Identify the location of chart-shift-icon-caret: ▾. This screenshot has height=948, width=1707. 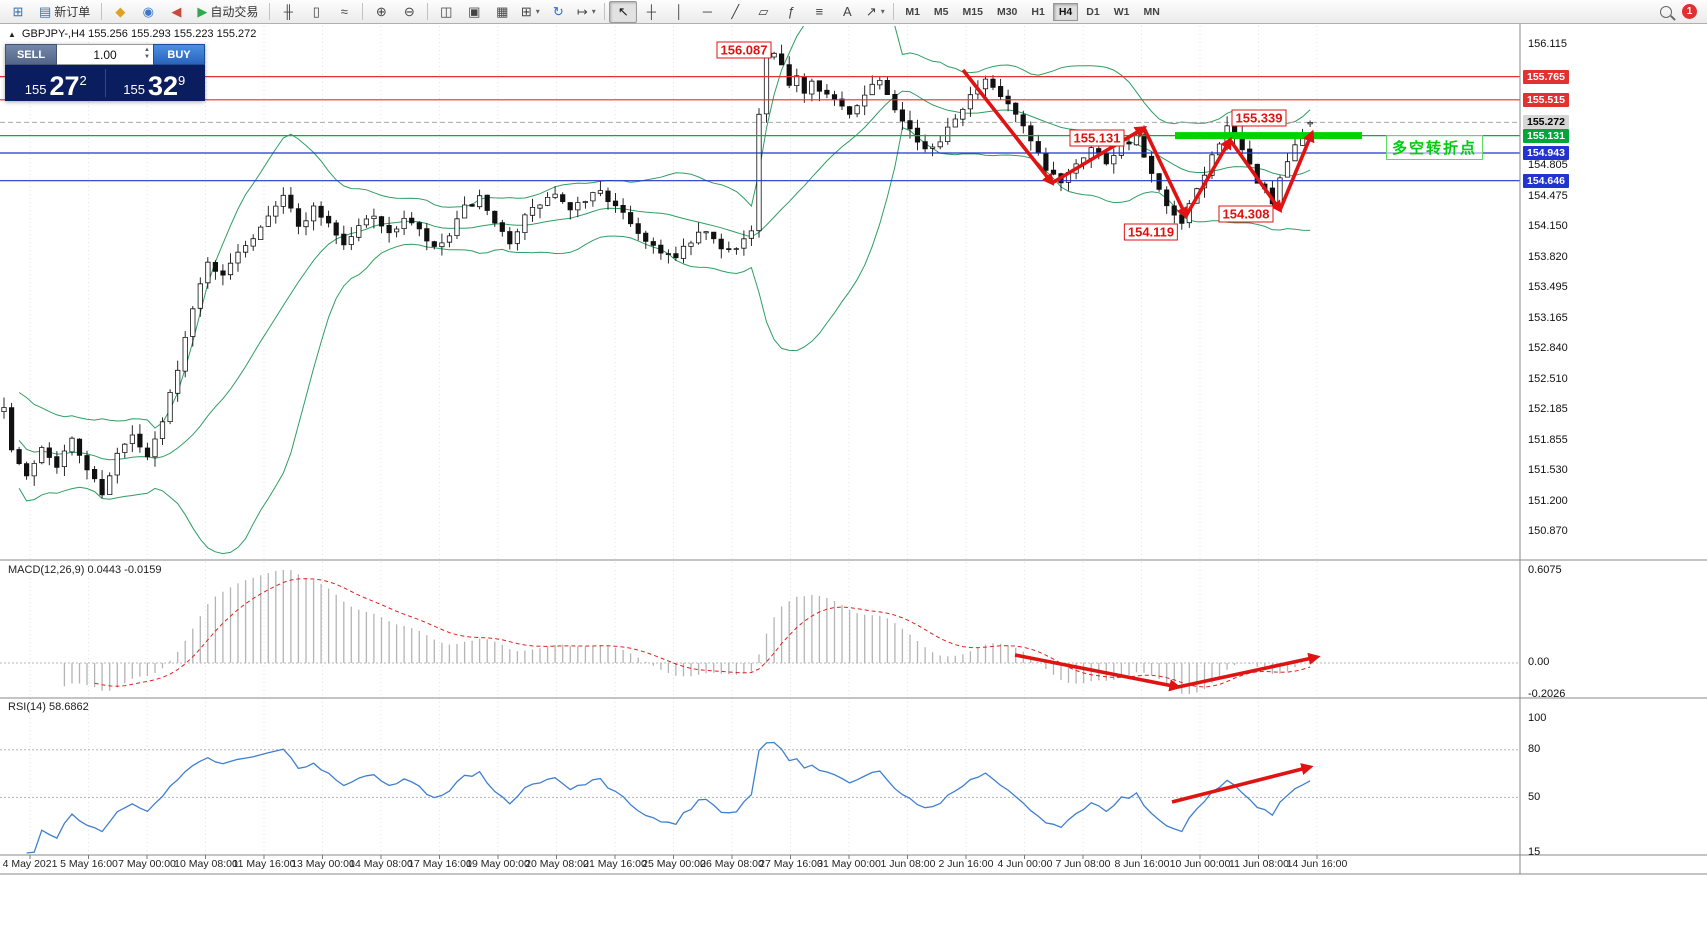
(593, 11).